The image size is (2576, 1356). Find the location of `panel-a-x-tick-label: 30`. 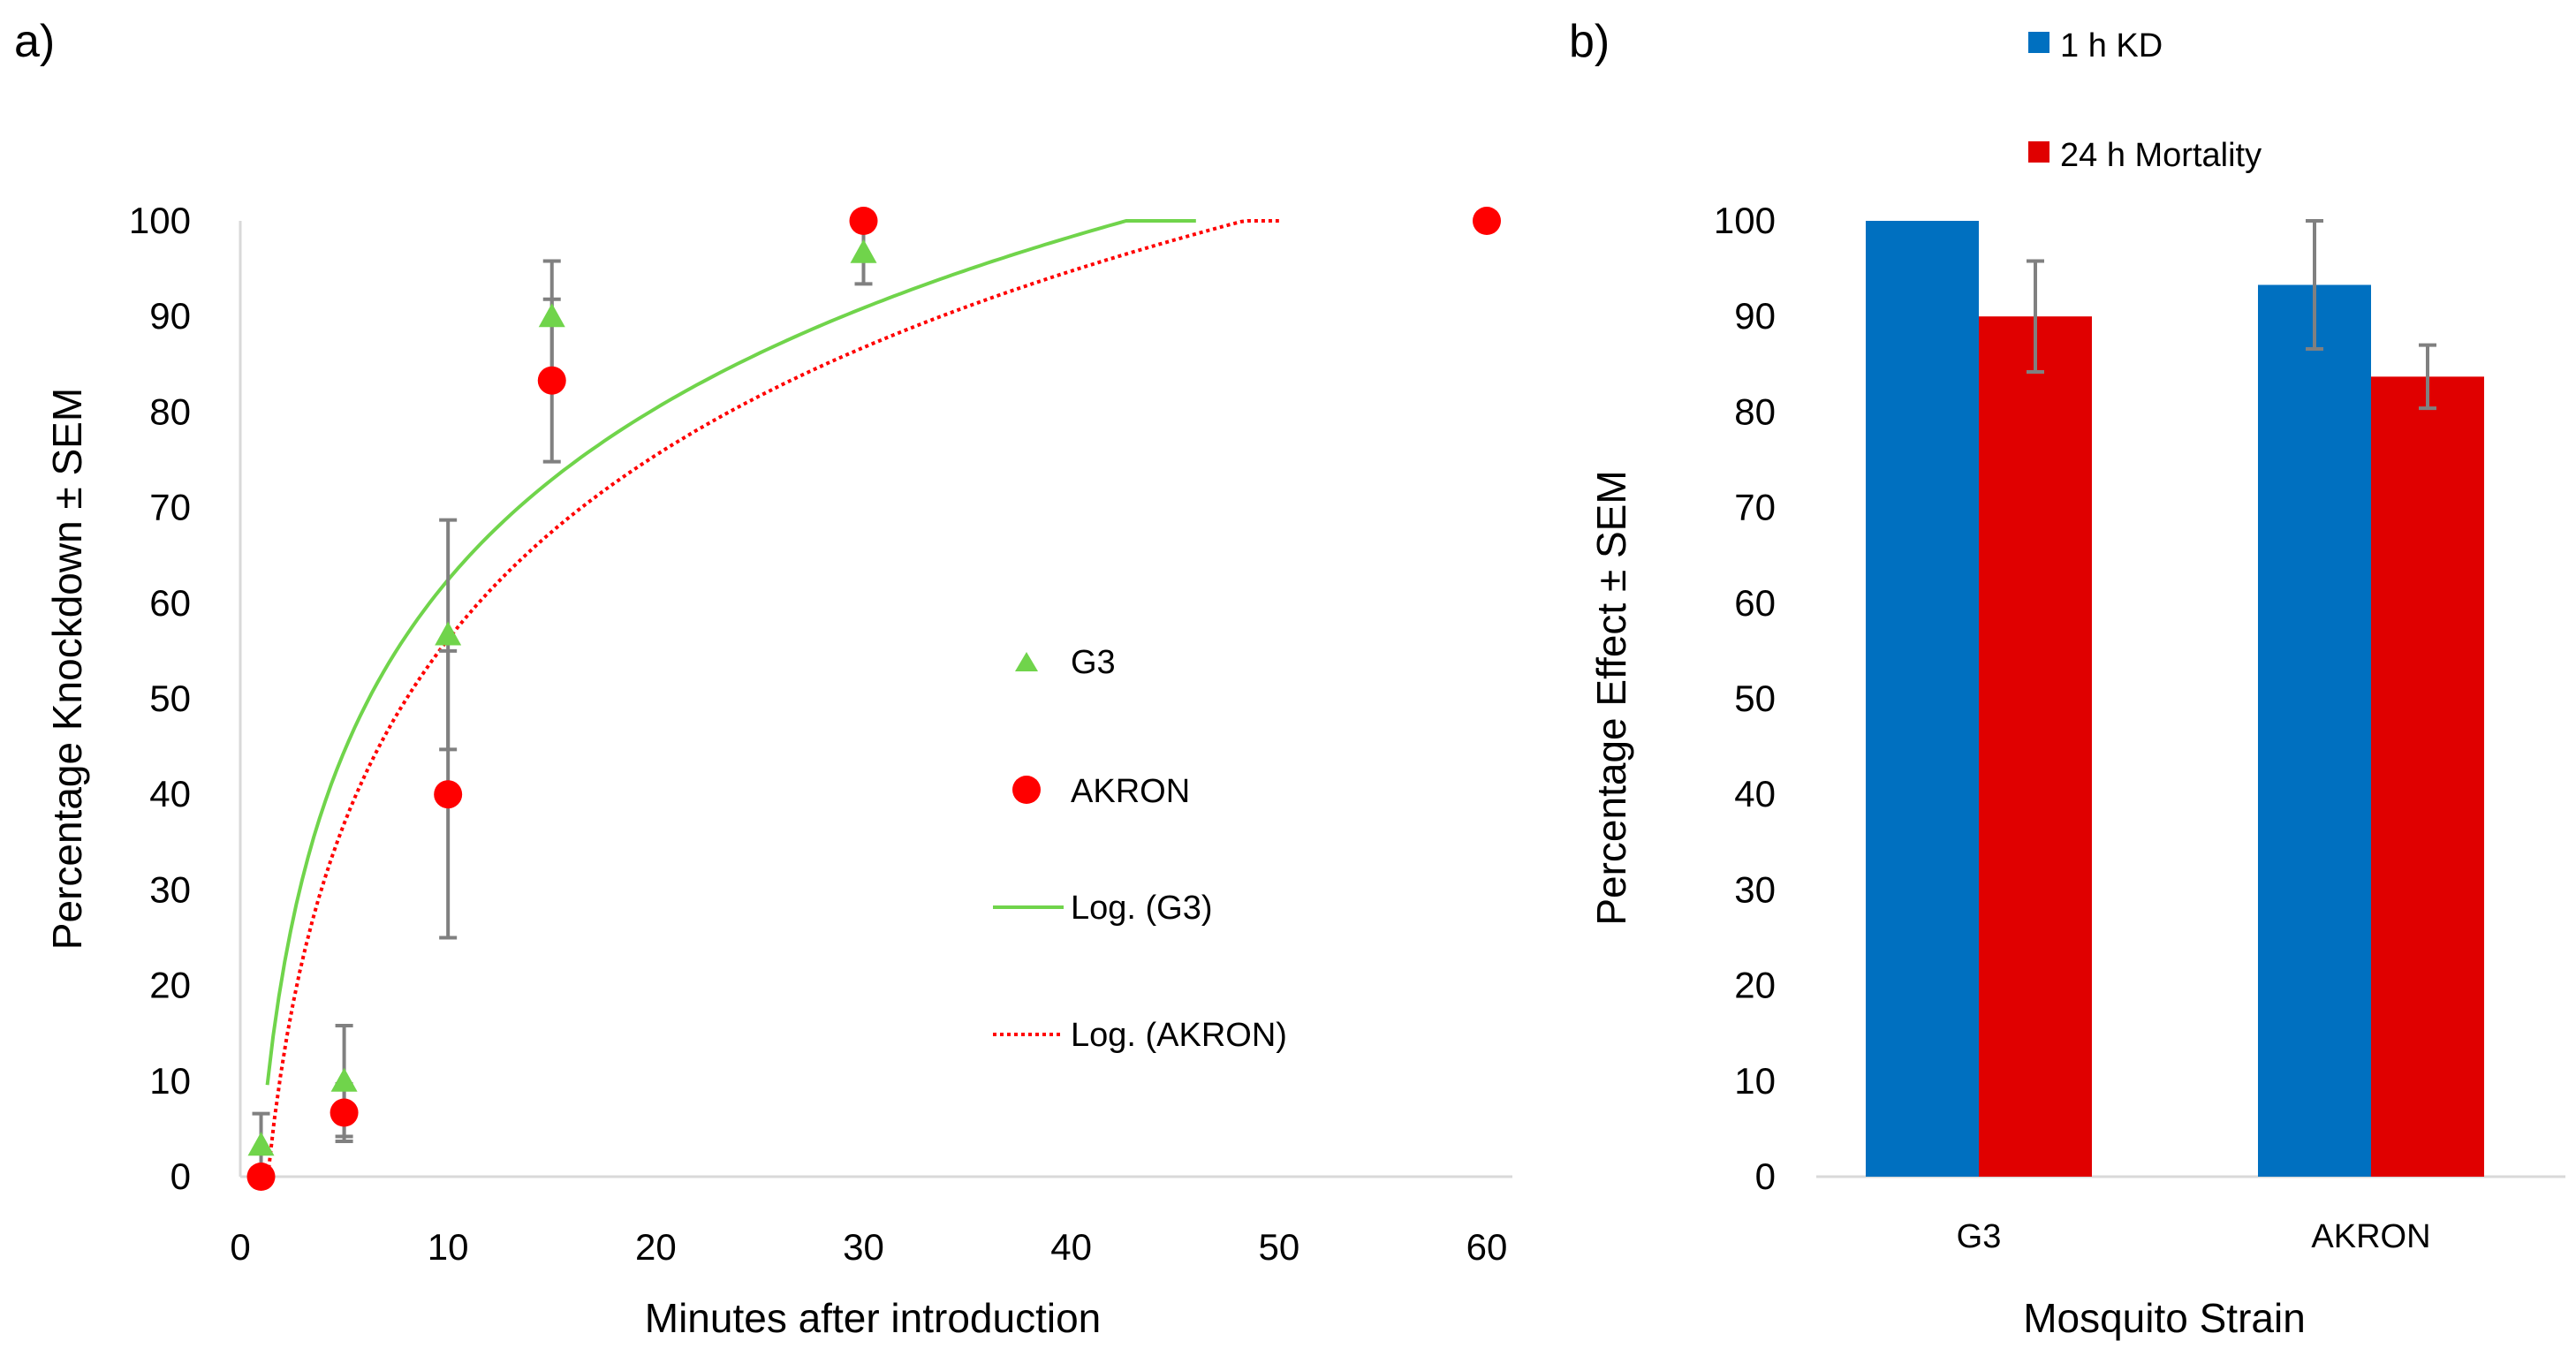

panel-a-x-tick-label: 30 is located at coordinates (863, 1247).